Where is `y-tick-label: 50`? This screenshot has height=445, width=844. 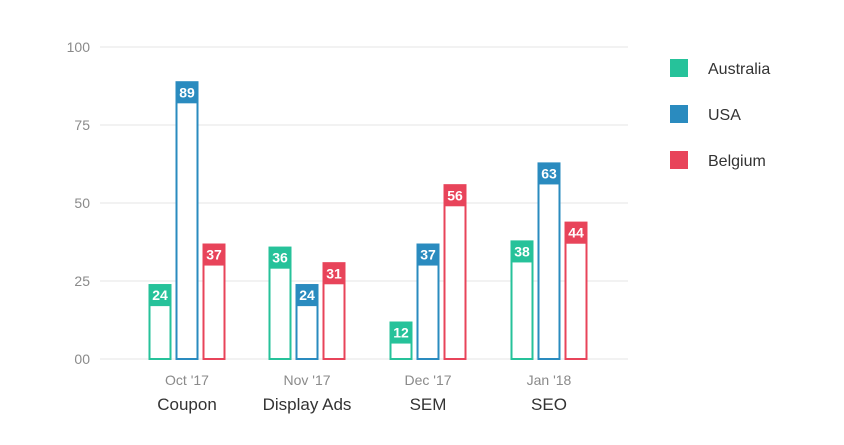
y-tick-label: 50 is located at coordinates (82, 203).